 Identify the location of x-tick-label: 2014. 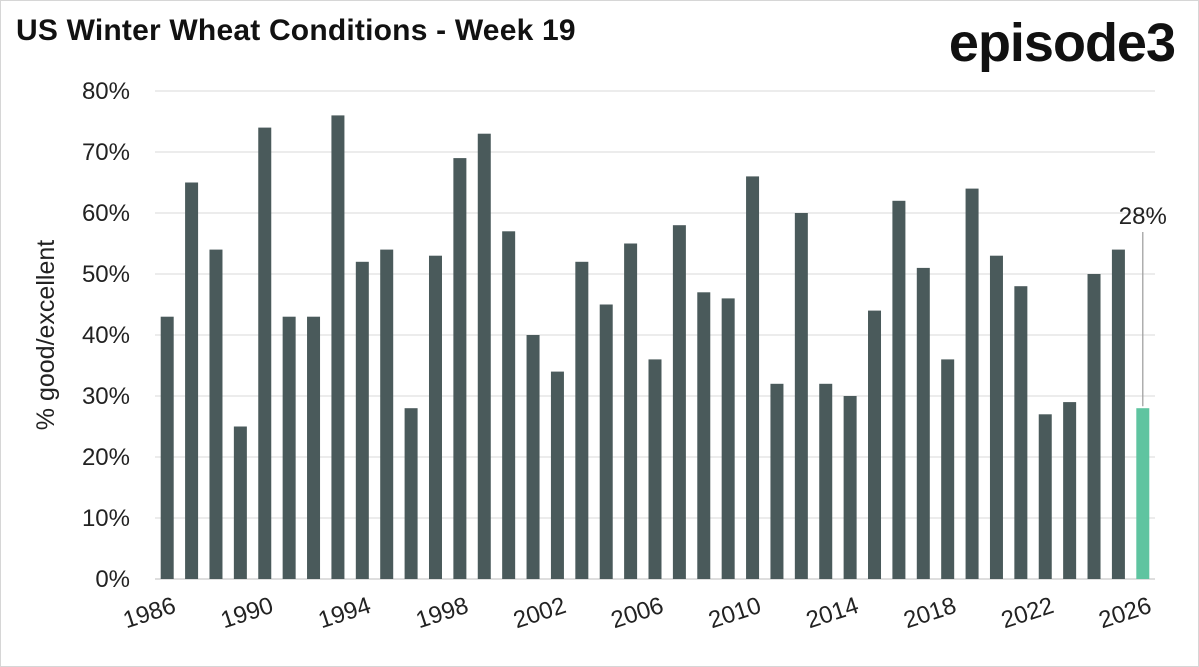
(832, 613).